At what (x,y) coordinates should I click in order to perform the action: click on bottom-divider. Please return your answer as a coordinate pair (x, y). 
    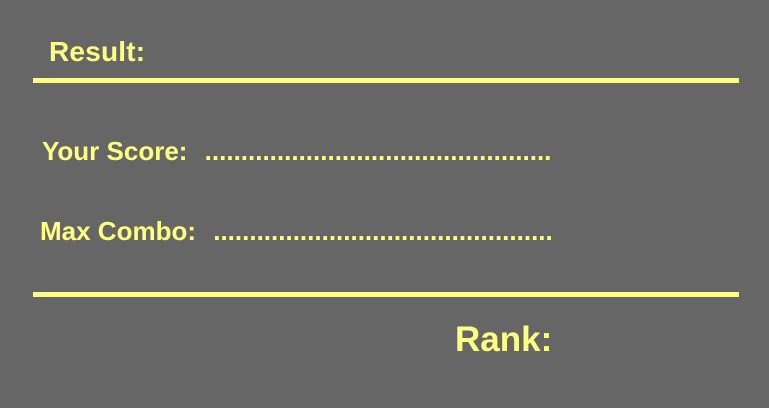
    Looking at the image, I should click on (386, 294).